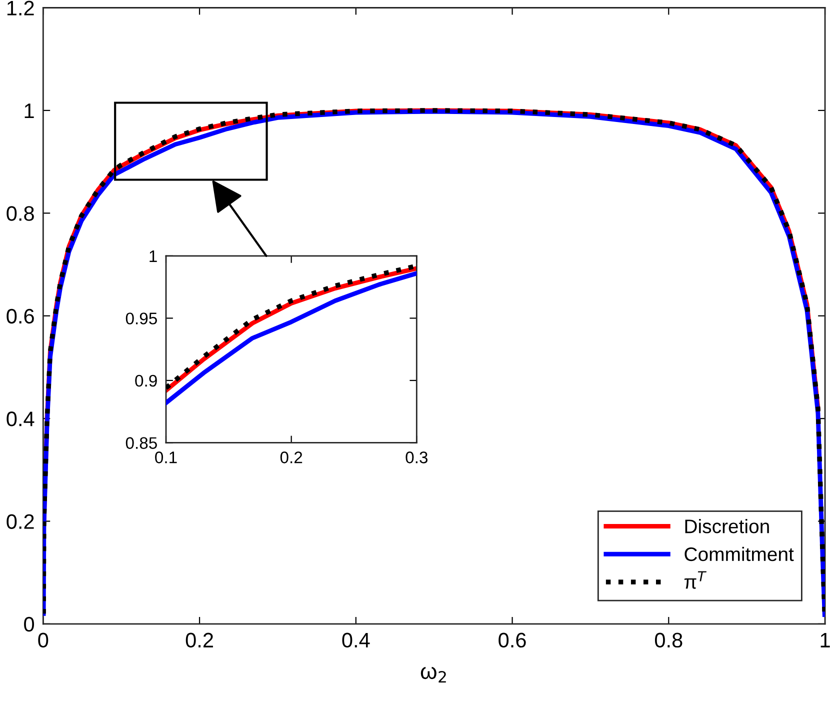 The image size is (830, 705). What do you see at coordinates (825, 640) in the screenshot?
I see `x-tick-label: 1` at bounding box center [825, 640].